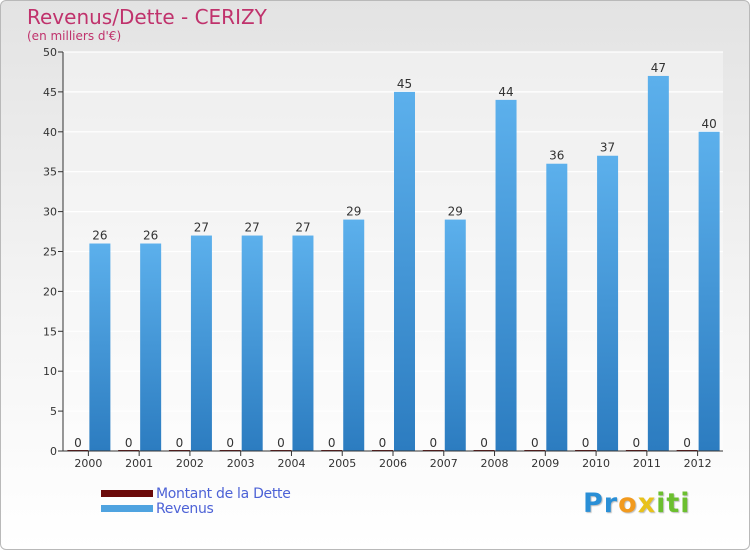  Describe the element at coordinates (53, 451) in the screenshot. I see `y-tick-label: 0` at that location.